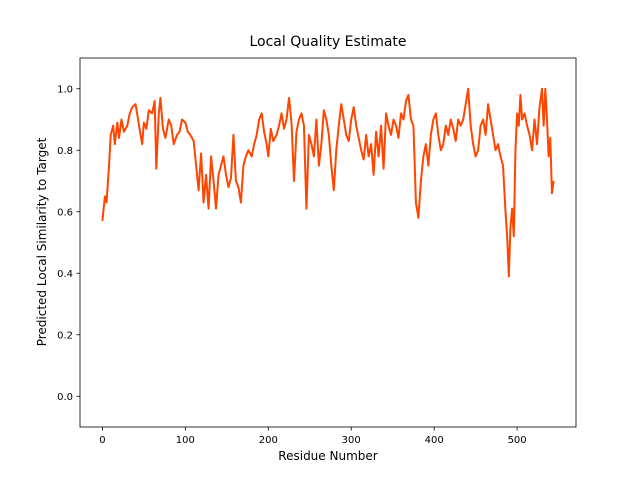  Describe the element at coordinates (65, 335) in the screenshot. I see `y-tick-label: 0.2` at that location.